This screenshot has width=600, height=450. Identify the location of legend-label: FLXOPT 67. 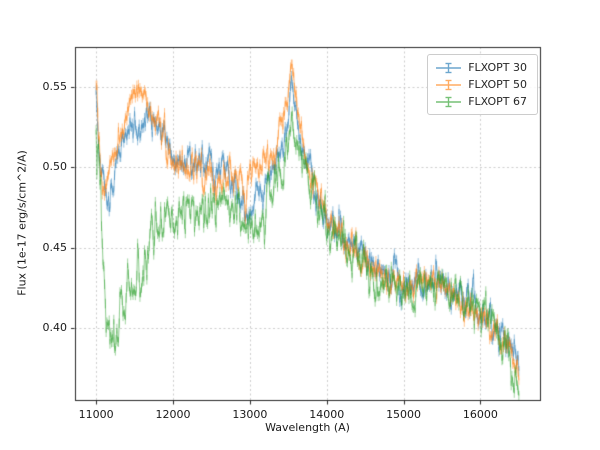
(497, 101).